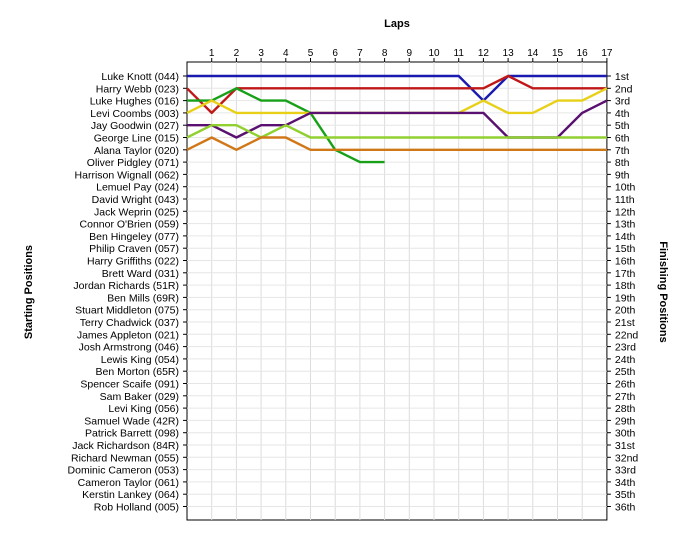 The width and height of the screenshot is (700, 540). Describe the element at coordinates (128, 335) in the screenshot. I see `starting-position-label: James Appleton (021)` at that location.